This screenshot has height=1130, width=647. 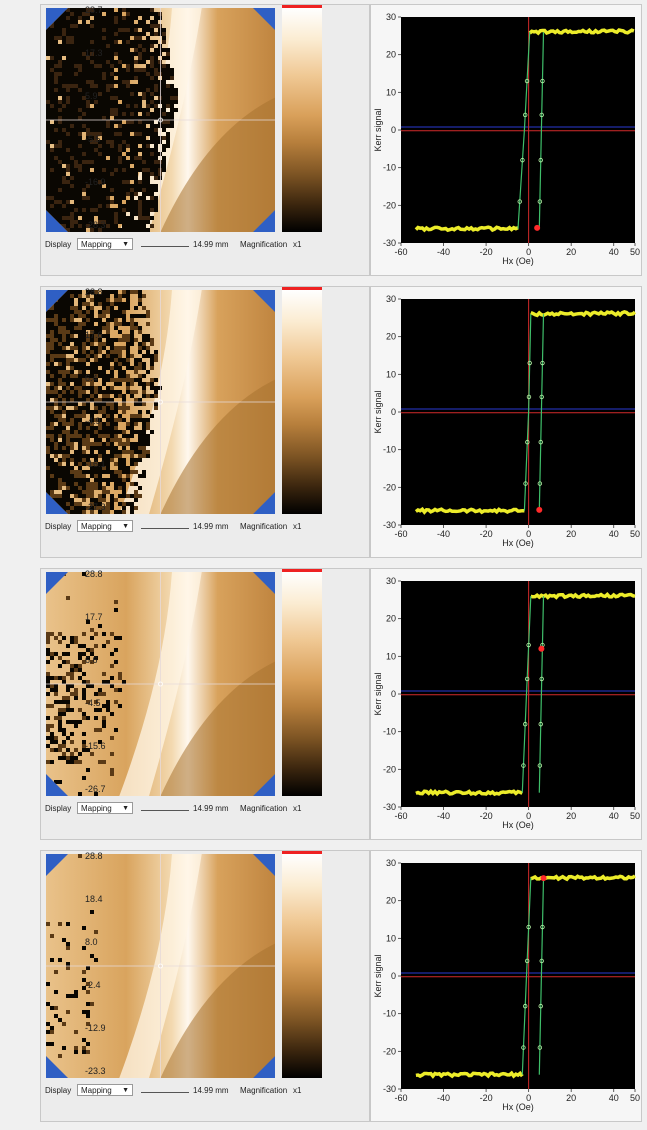 What do you see at coordinates (635, 534) in the screenshot?
I see `x-tick-label: 50` at bounding box center [635, 534].